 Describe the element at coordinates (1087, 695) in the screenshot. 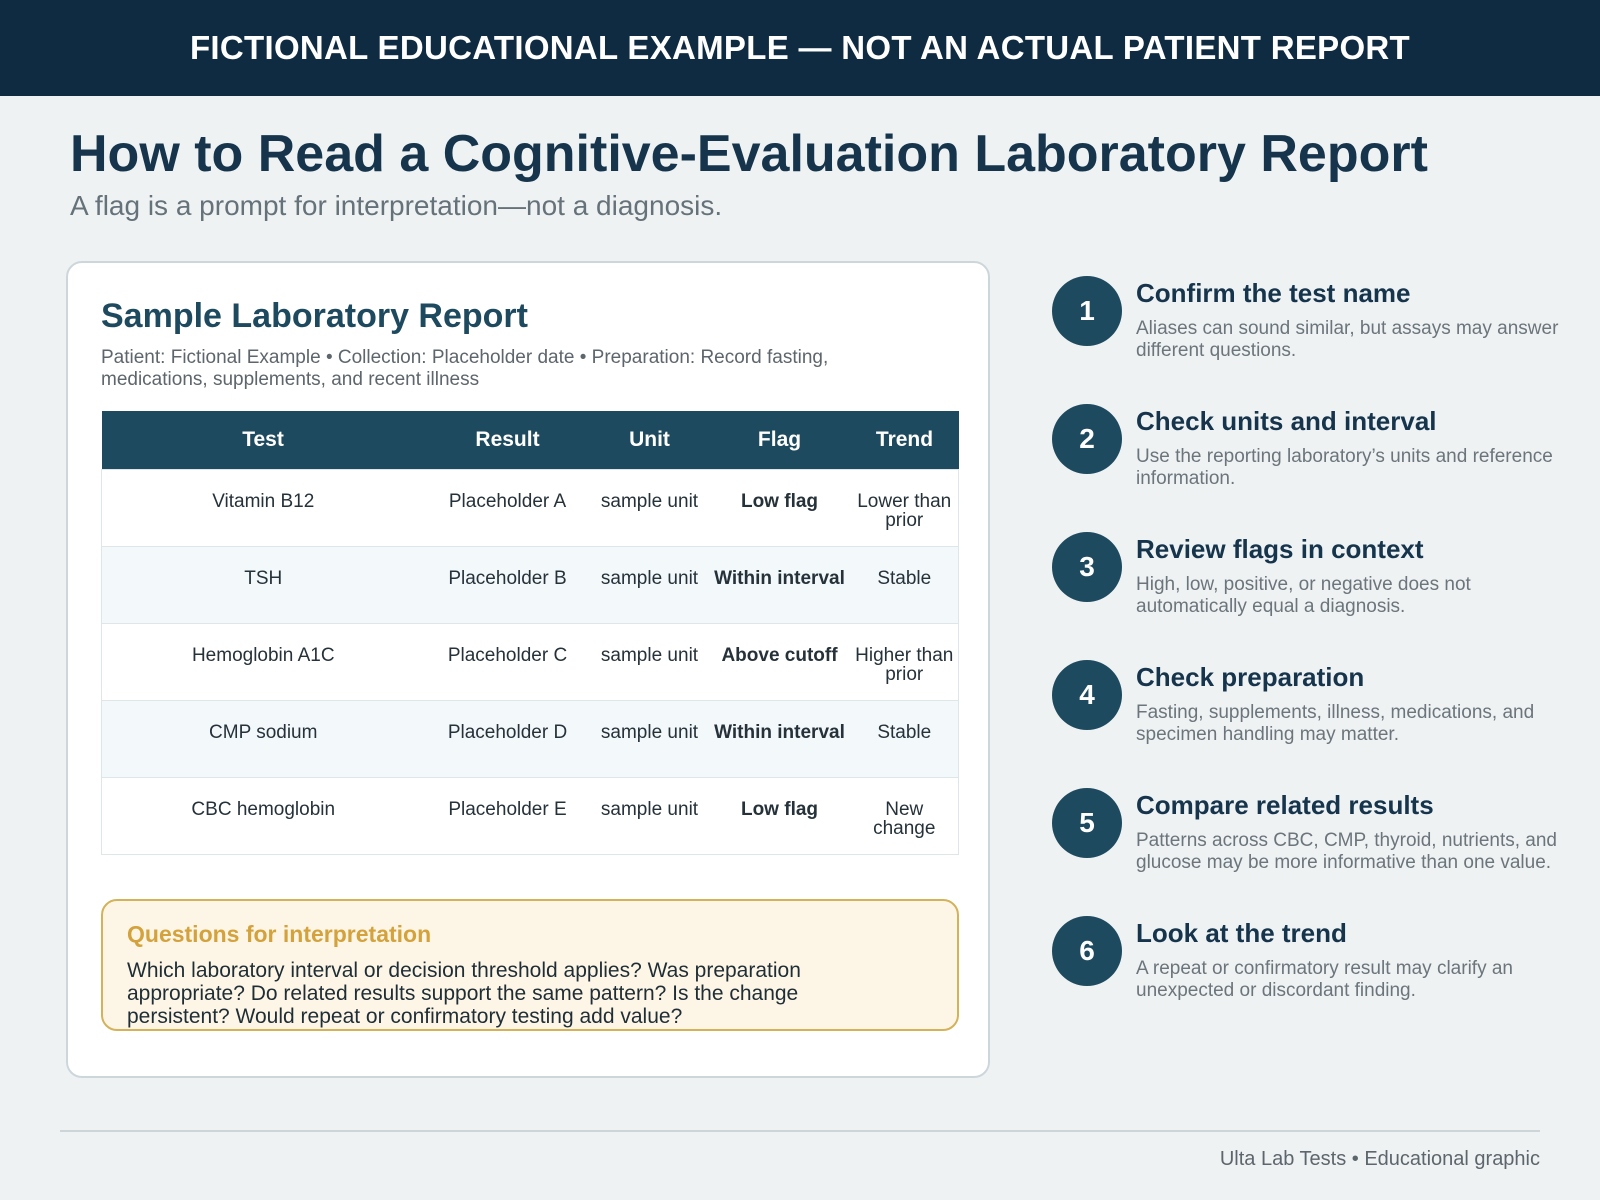

I see `step-number-badge: 4` at that location.